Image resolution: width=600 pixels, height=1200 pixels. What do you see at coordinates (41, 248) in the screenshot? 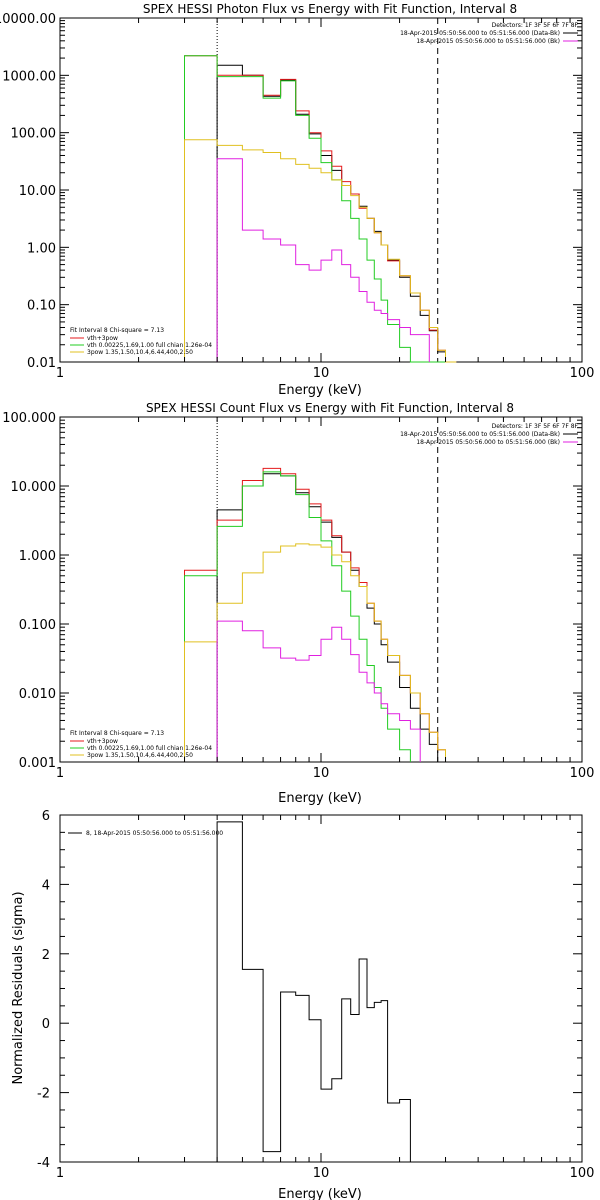
I see `y-tick-label: 1.00` at bounding box center [41, 248].